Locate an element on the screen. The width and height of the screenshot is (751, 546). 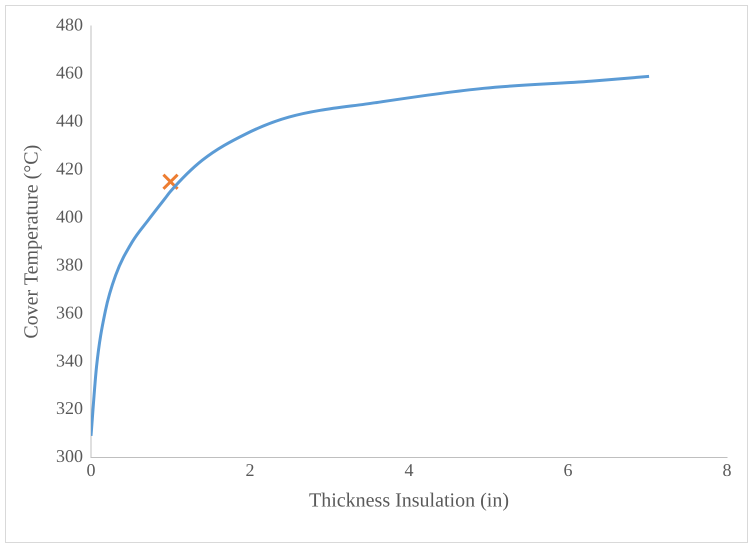
x-tick-label: 2 is located at coordinates (250, 470).